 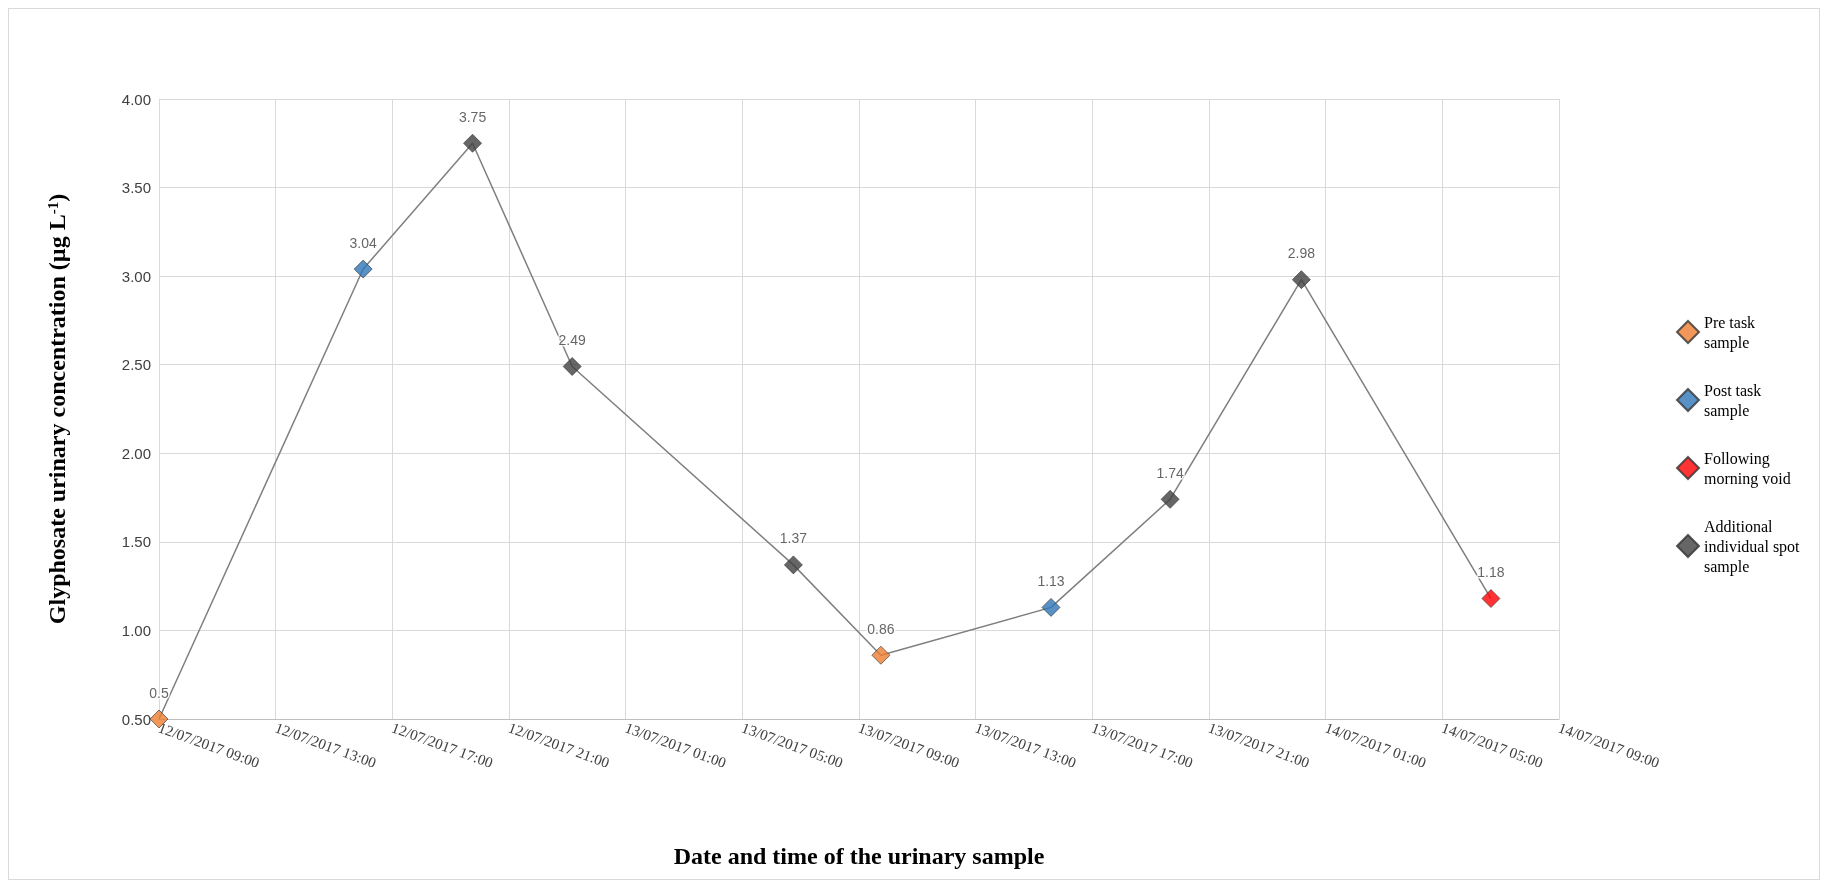 I want to click on y-tick-label: 1.00, so click(x=136, y=630).